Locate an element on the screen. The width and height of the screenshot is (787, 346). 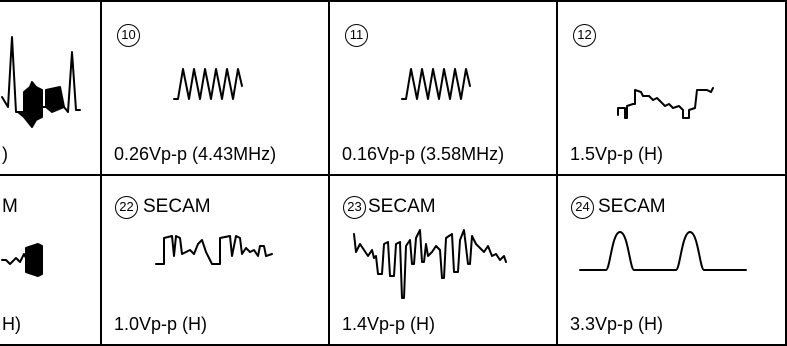
waveform-cell-23: 23 SECAM 1.4Vp-p (H) is located at coordinates (443, 260).